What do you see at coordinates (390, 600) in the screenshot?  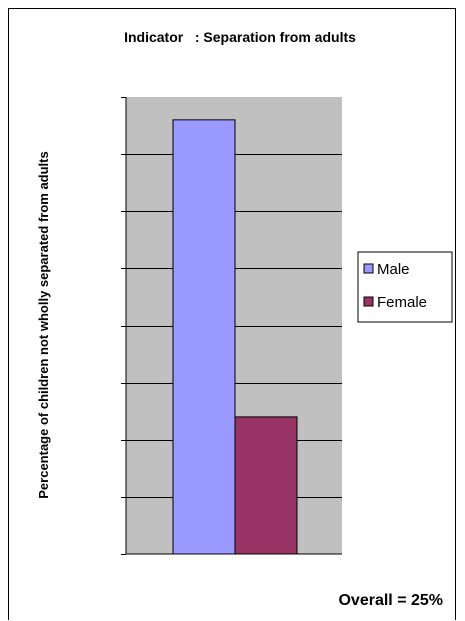 I see `overall-annotation: Overall = 25%` at bounding box center [390, 600].